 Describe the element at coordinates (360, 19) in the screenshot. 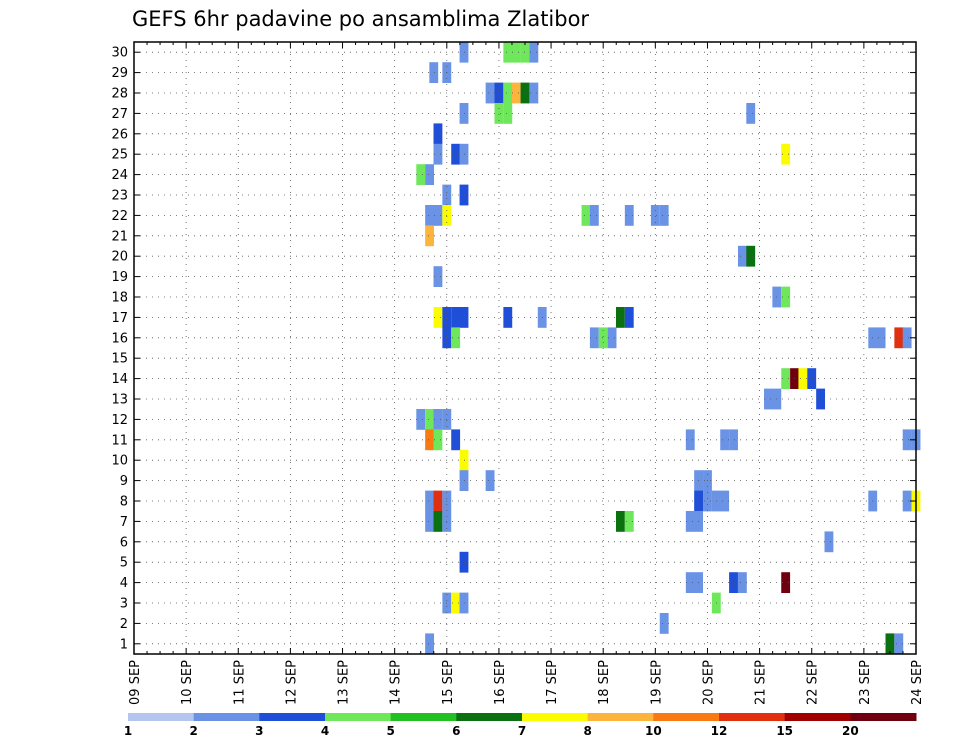

I see `chart-title: GEFS 6hr padavine po ansamblima Zlatibor` at that location.